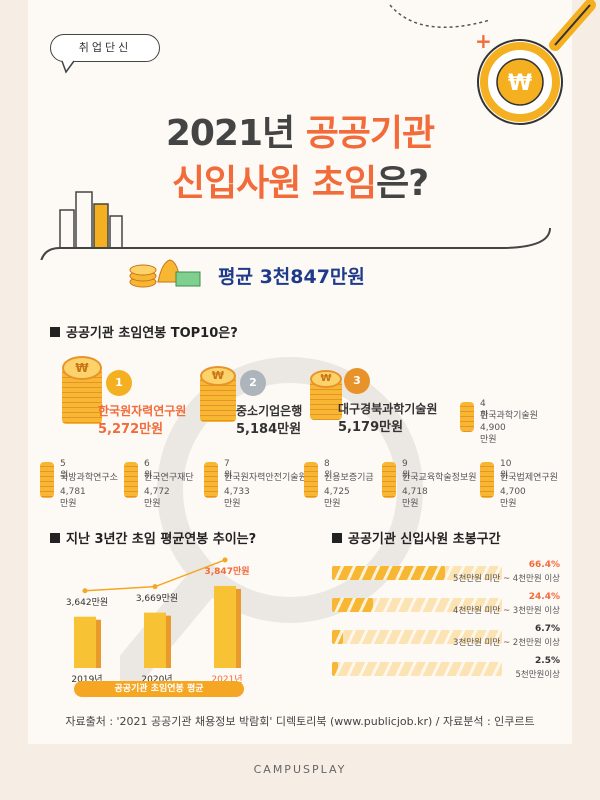 This screenshot has width=600, height=800. What do you see at coordinates (544, 565) in the screenshot?
I see `range-pct-label: 66.4%` at bounding box center [544, 565].